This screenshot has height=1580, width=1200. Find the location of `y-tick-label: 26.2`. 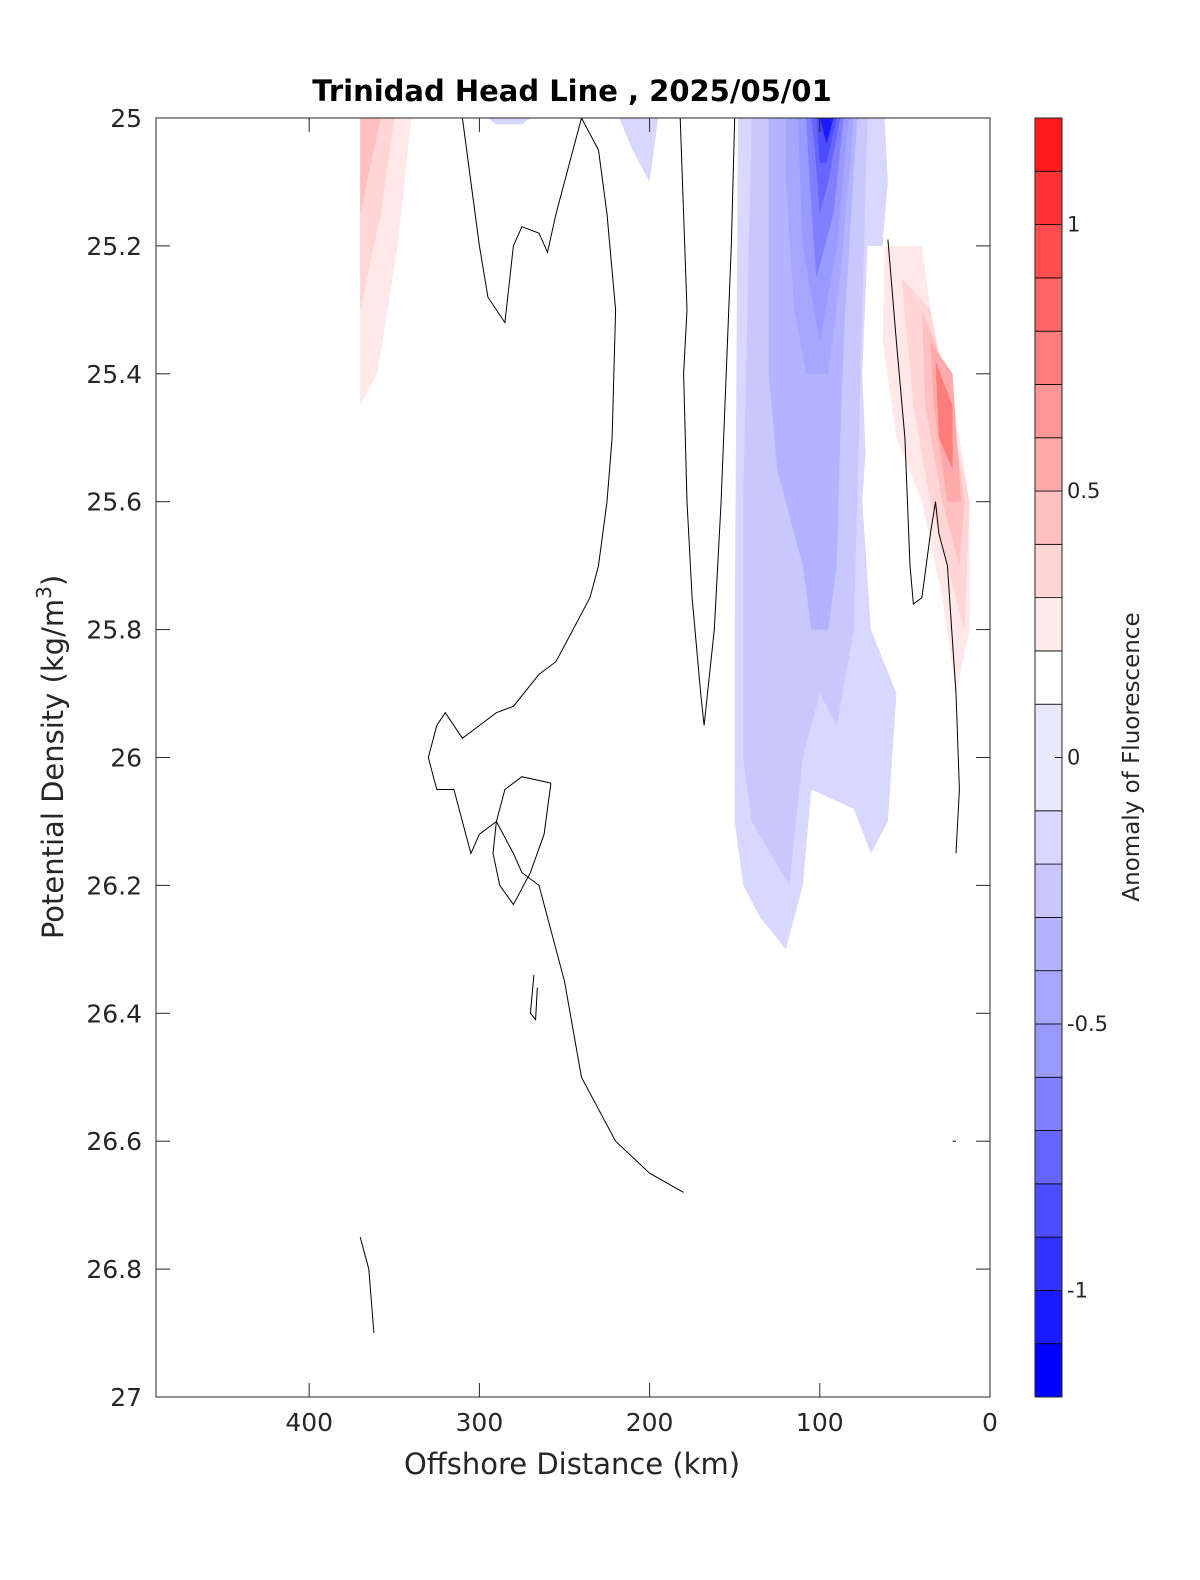

y-tick-label: 26.2 is located at coordinates (114, 885).